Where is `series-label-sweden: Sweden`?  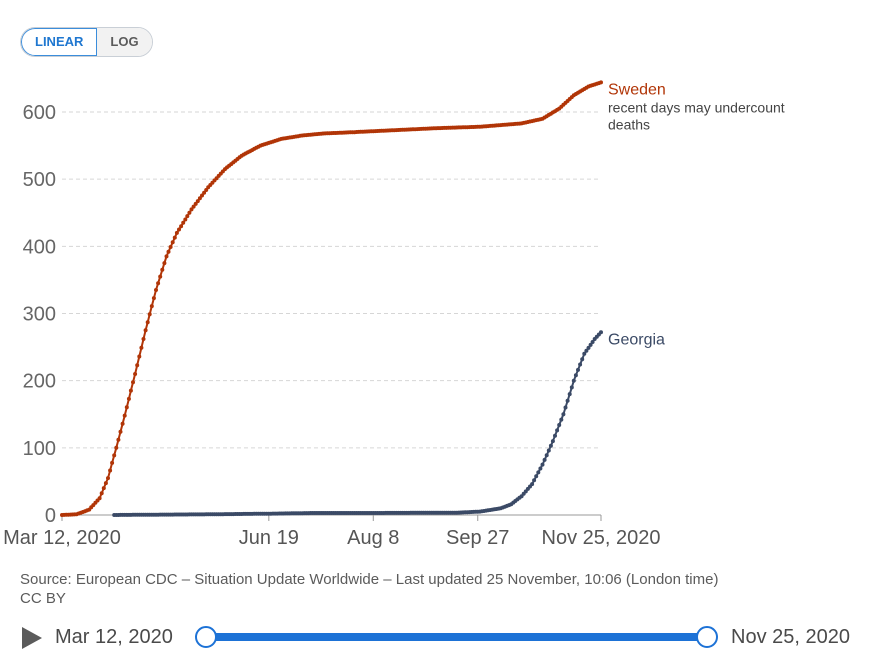
series-label-sweden: Sweden is located at coordinates (637, 89).